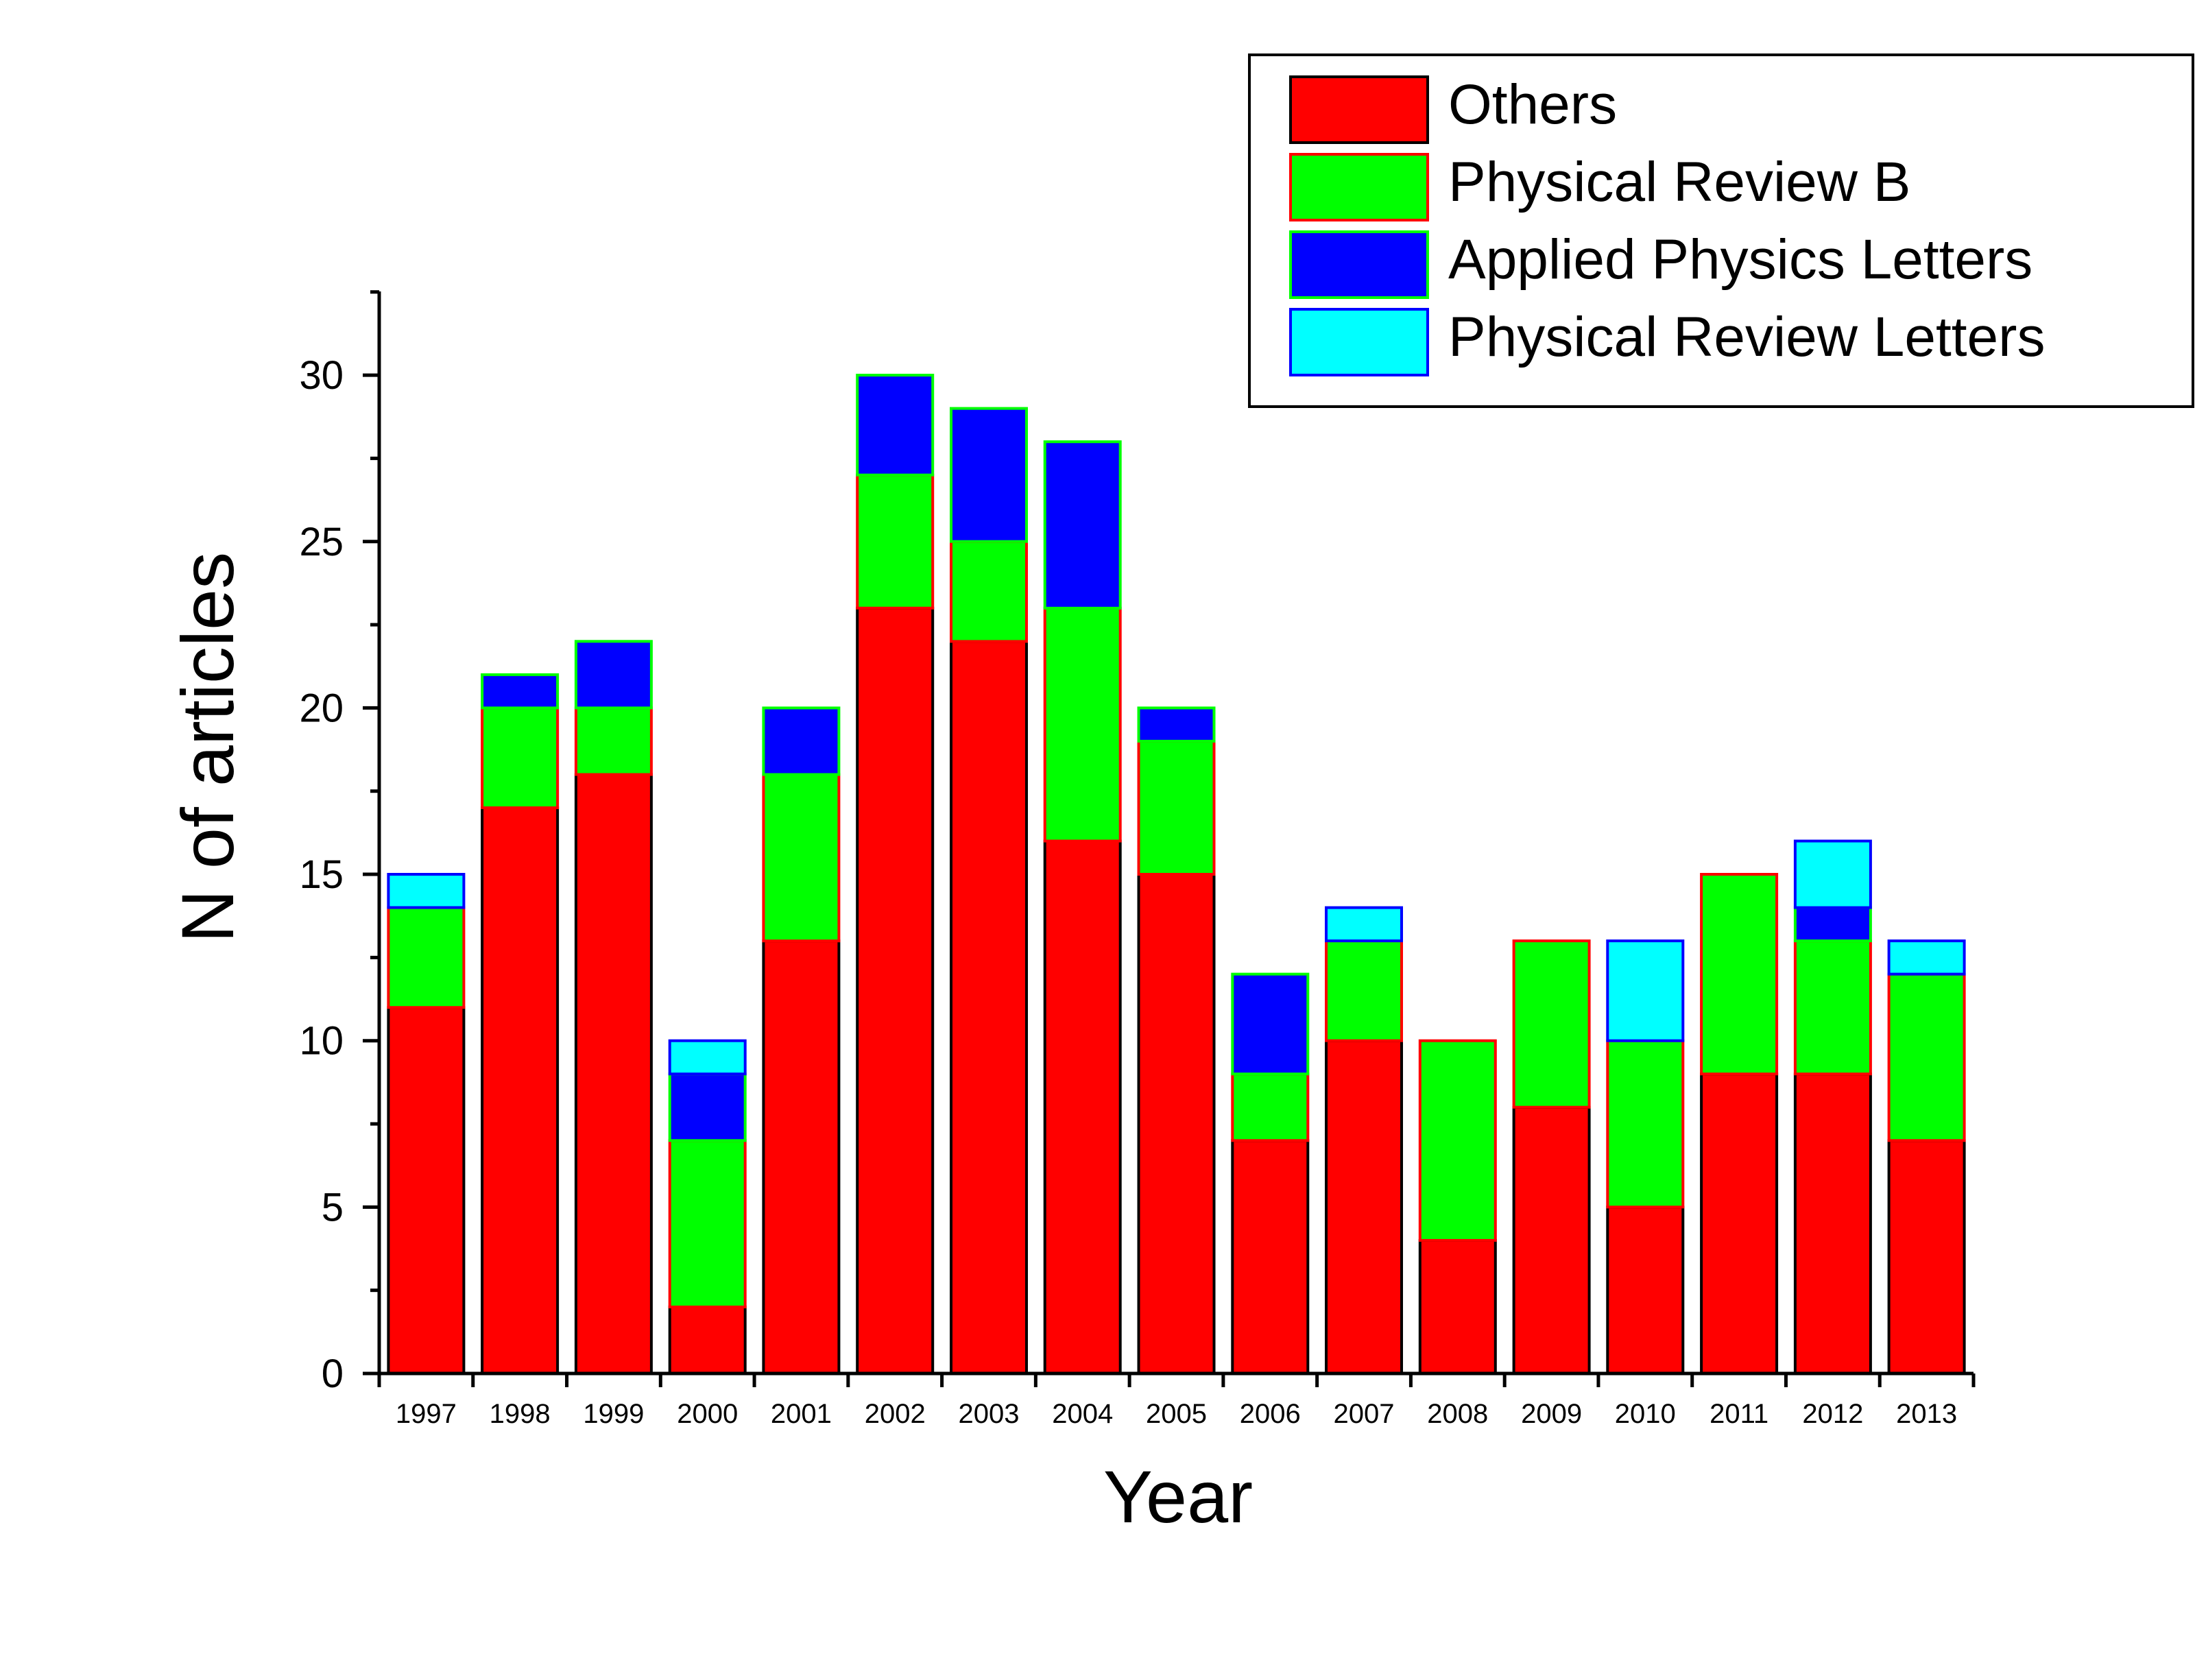 This screenshot has width=2195, height=1680. What do you see at coordinates (1739, 1414) in the screenshot?
I see `x-tick-label-2011: 2011` at bounding box center [1739, 1414].